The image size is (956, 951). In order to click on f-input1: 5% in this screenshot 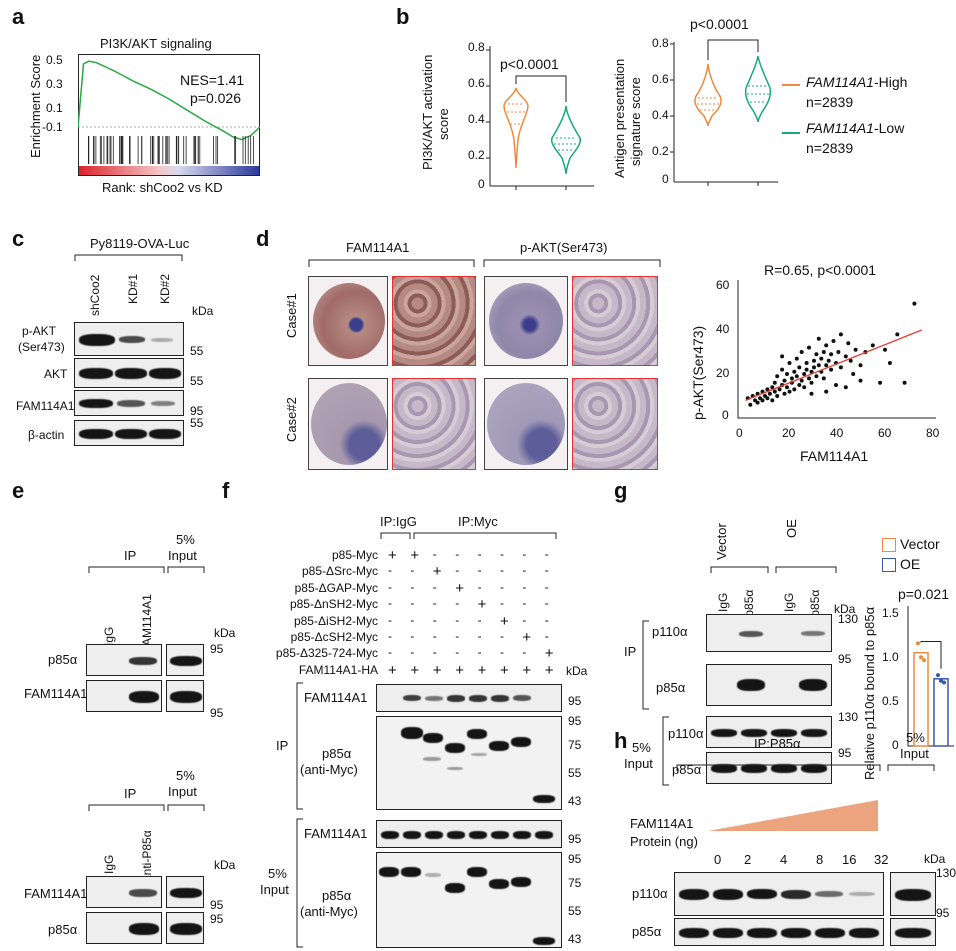, I will do `click(277, 873)`.